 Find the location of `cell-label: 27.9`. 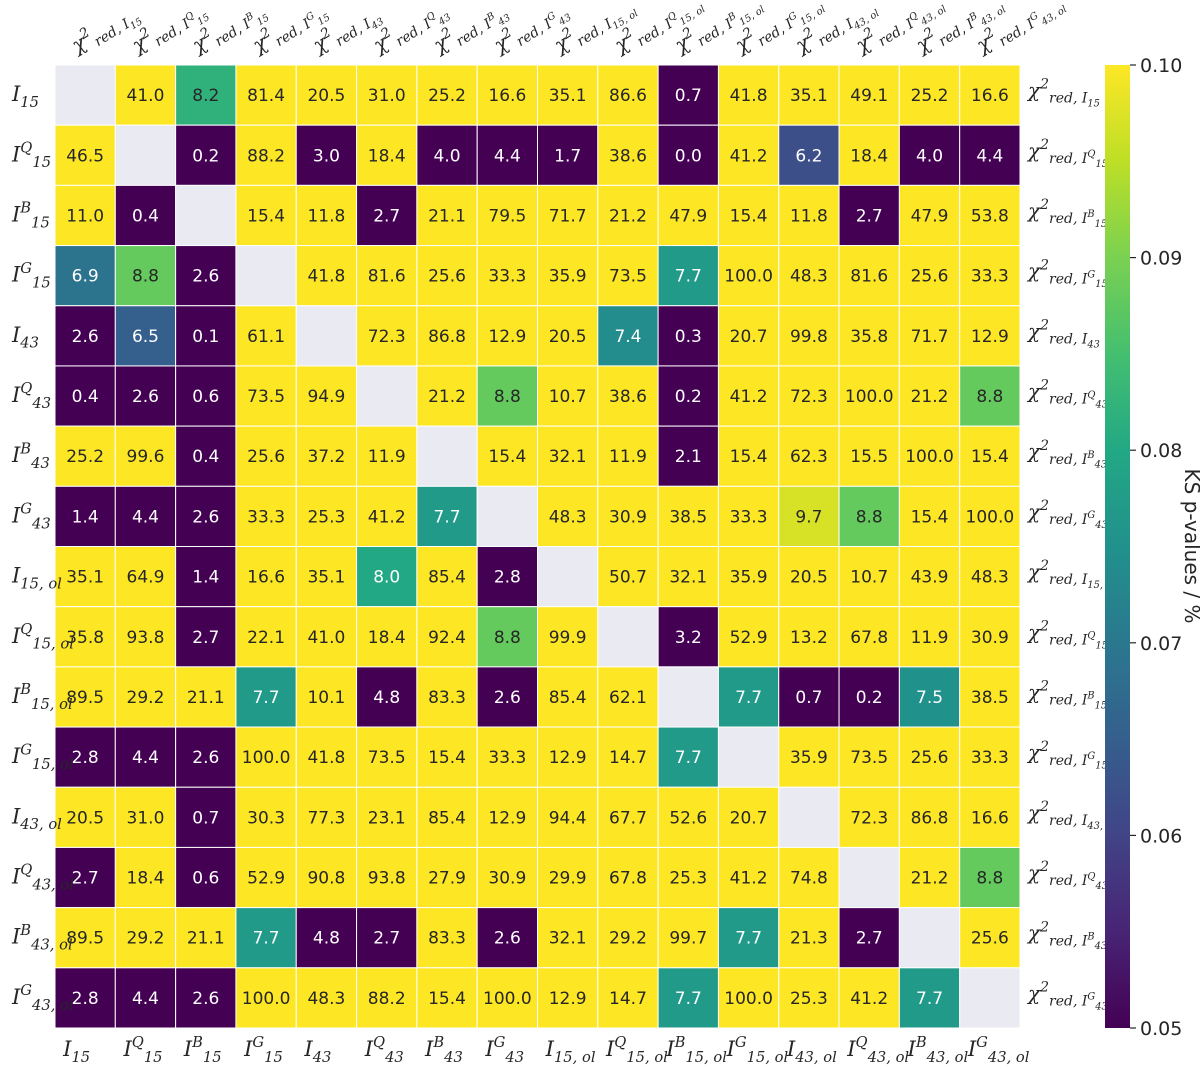

cell-label: 27.9 is located at coordinates (447, 879).